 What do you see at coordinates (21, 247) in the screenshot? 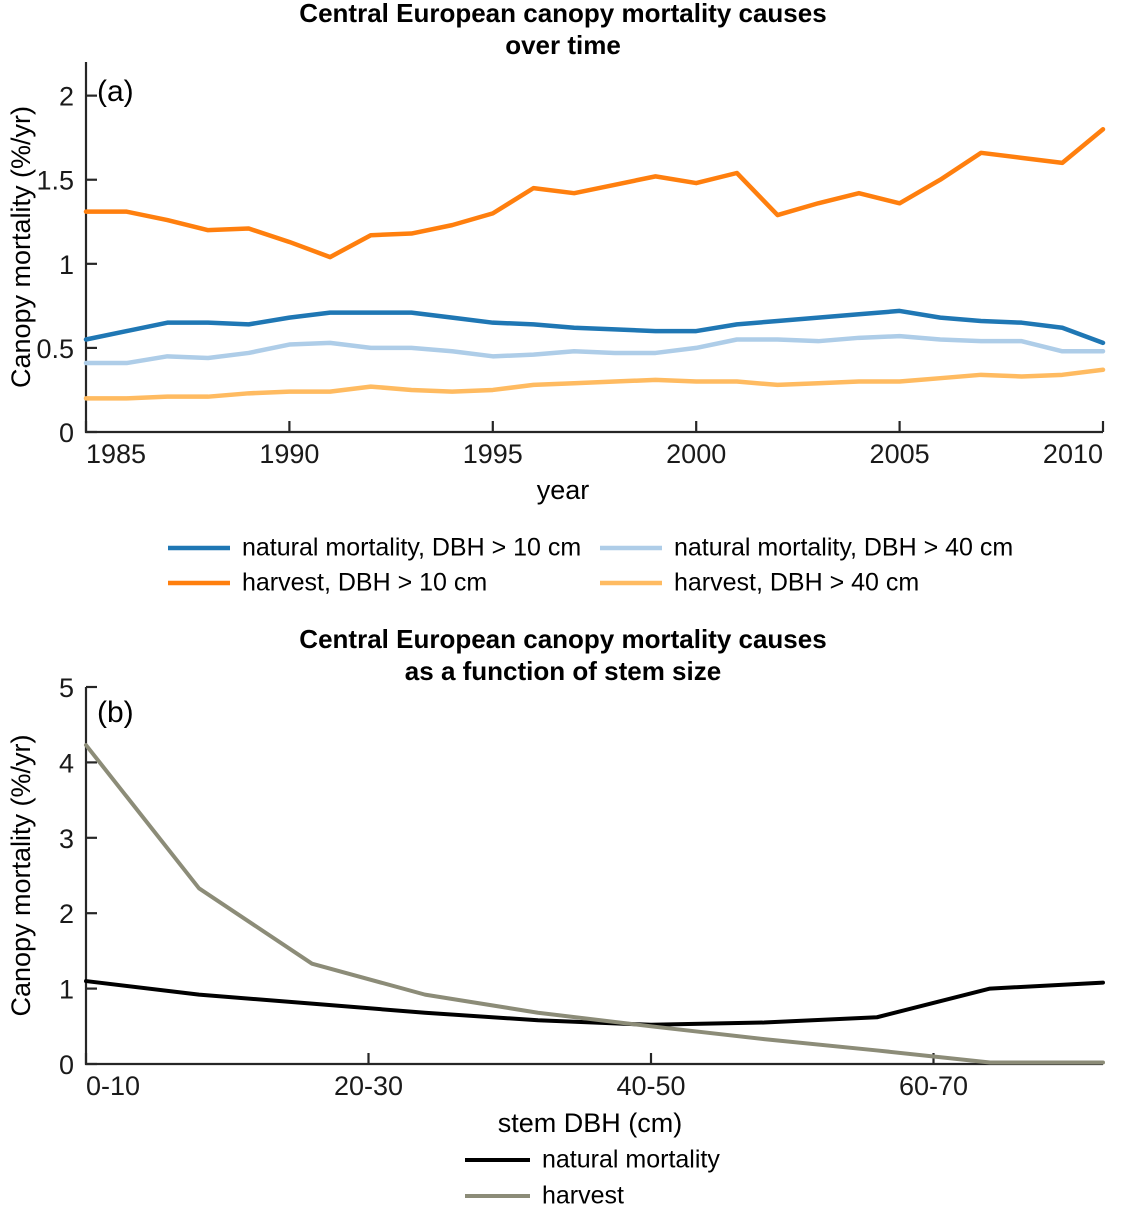
I see `panel-a-ylabel: Canopy mortality (%/yr)` at bounding box center [21, 247].